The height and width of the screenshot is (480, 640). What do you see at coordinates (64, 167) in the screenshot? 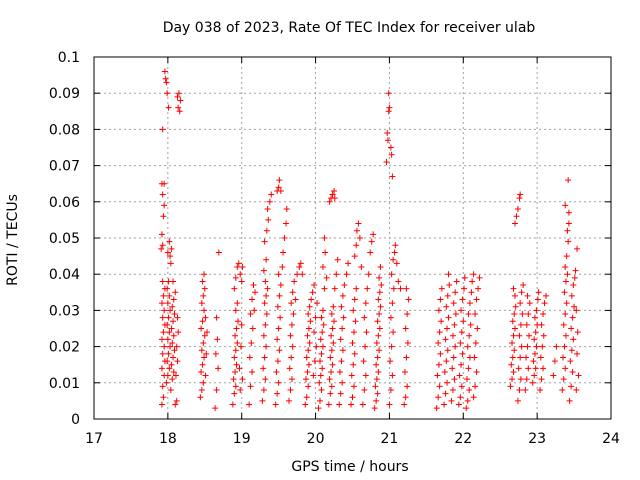
I see `y-tick-label: 0.07` at bounding box center [64, 167].